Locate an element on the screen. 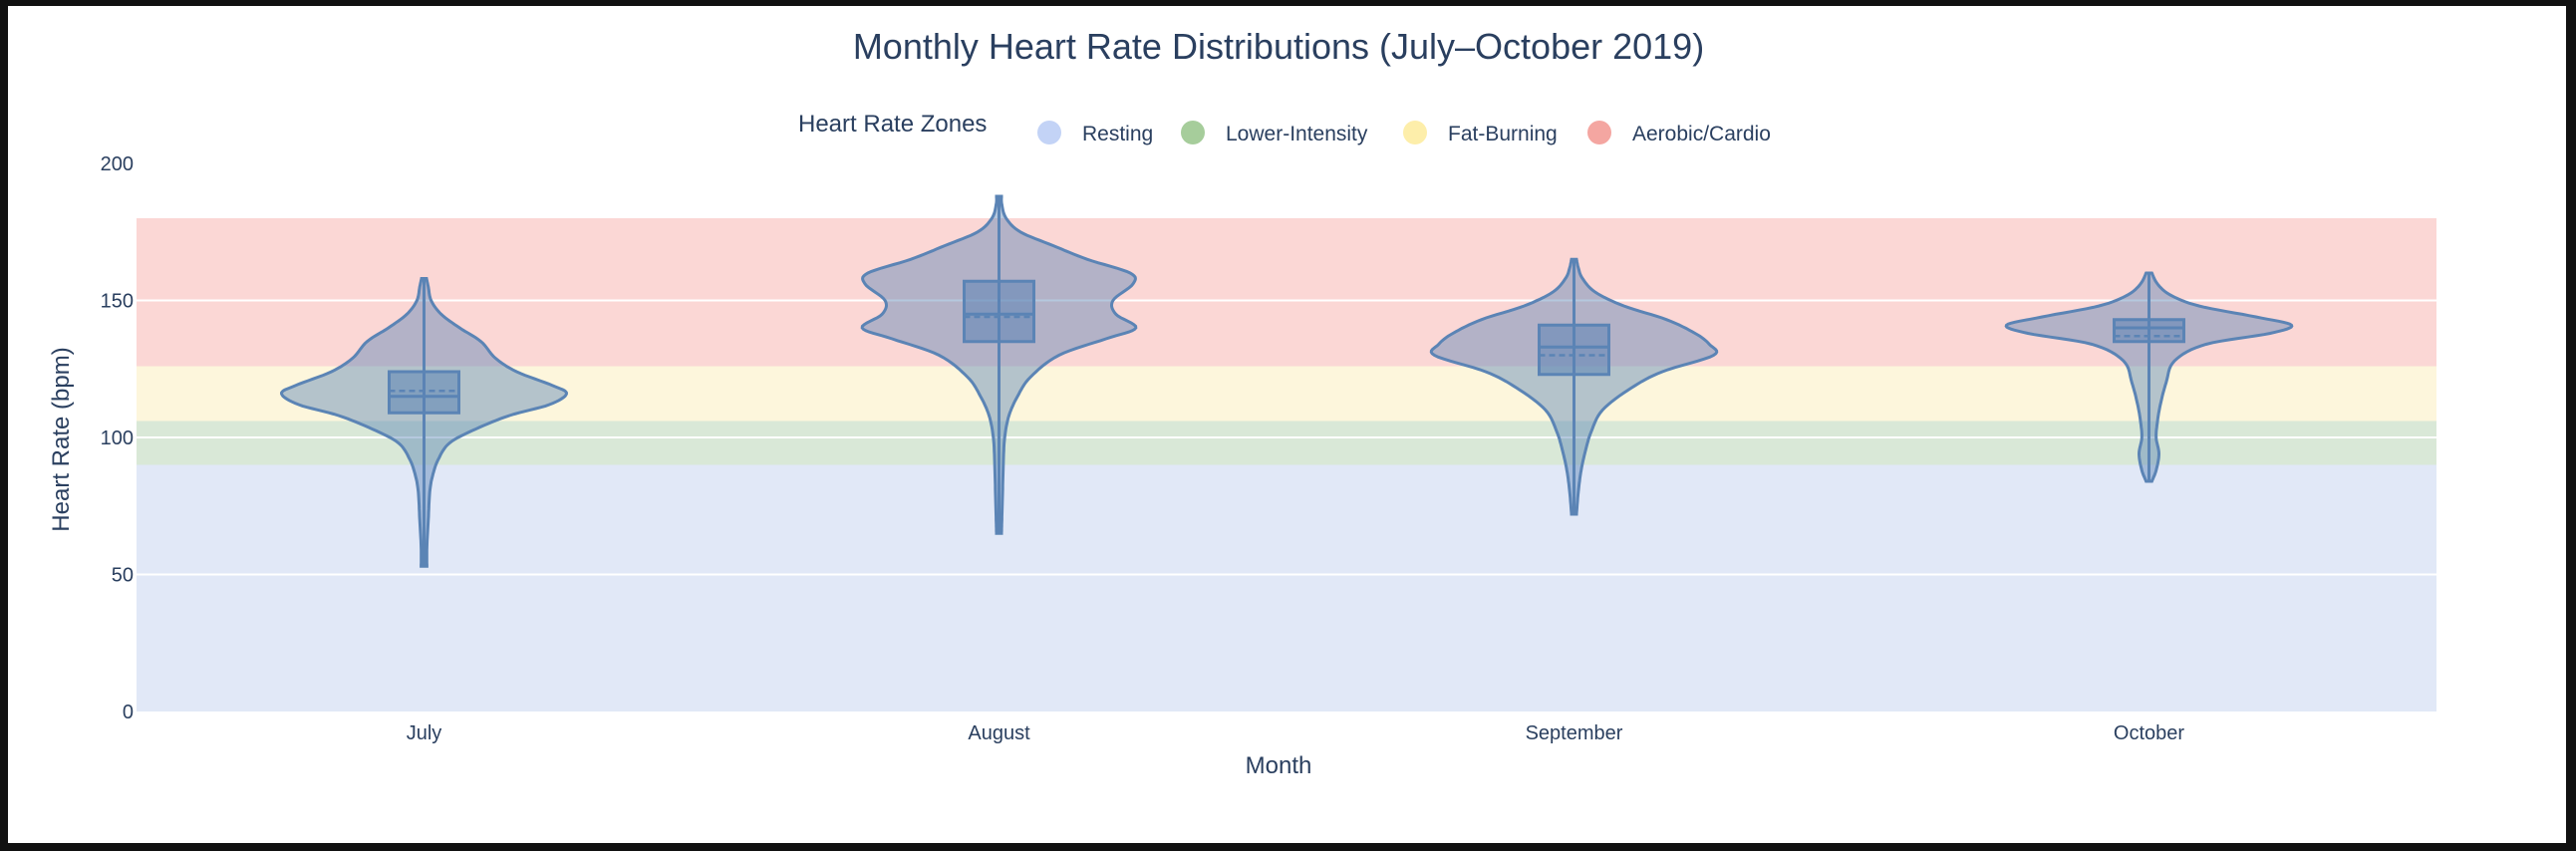  violin-october is located at coordinates (2149, 377).